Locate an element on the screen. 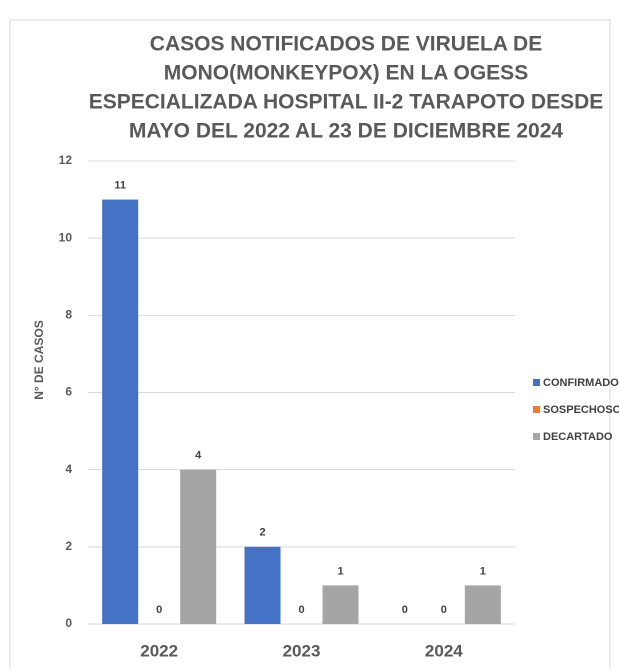 The height and width of the screenshot is (669, 619). y-tick-label: 6 is located at coordinates (68, 392).